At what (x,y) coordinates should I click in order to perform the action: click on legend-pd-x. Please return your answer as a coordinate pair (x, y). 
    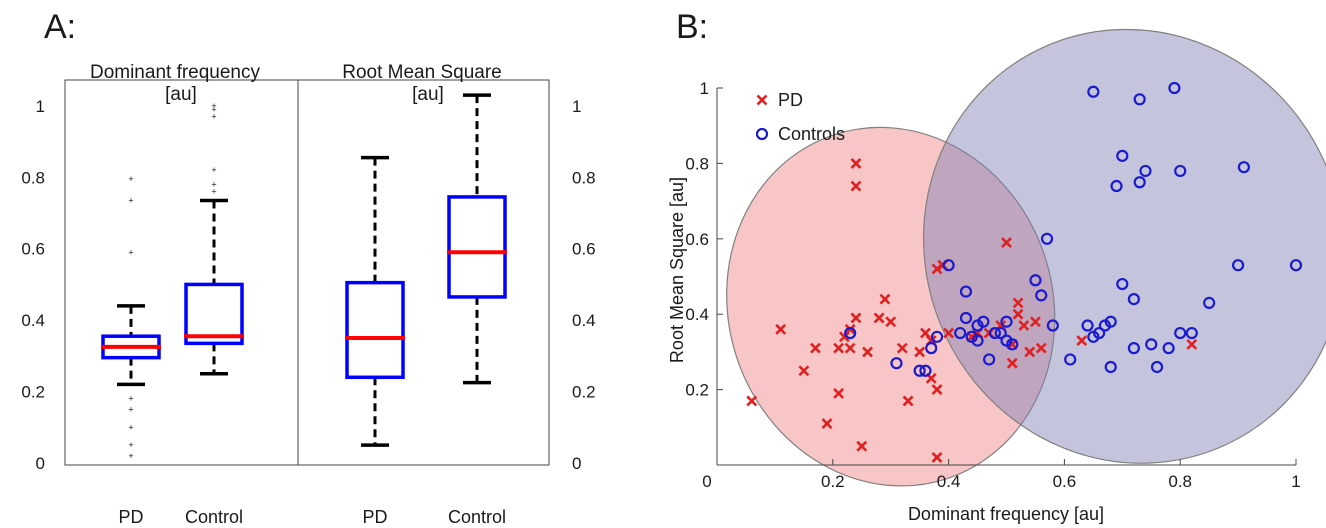
    Looking at the image, I should click on (762, 100).